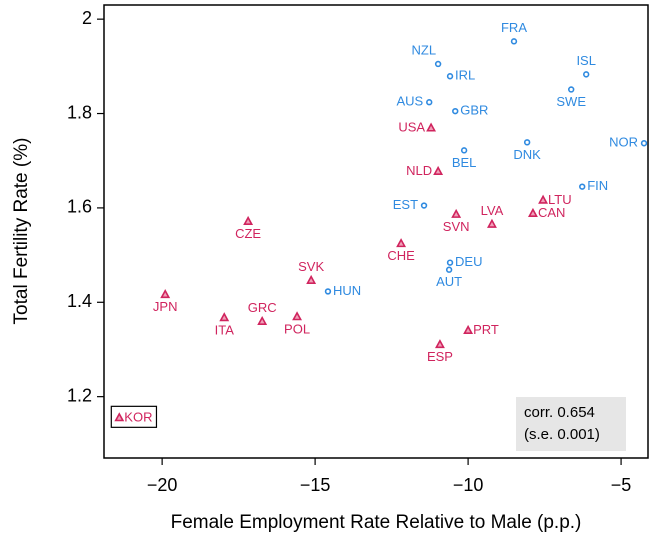 The width and height of the screenshot is (650, 537). I want to click on x-tick-label: −20, so click(162, 485).